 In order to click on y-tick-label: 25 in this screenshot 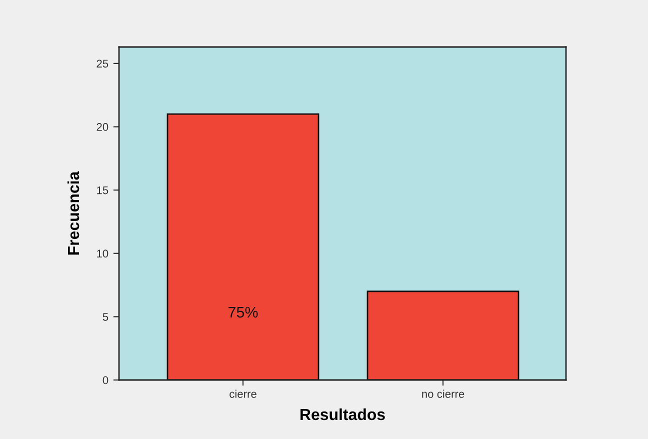, I will do `click(102, 64)`.